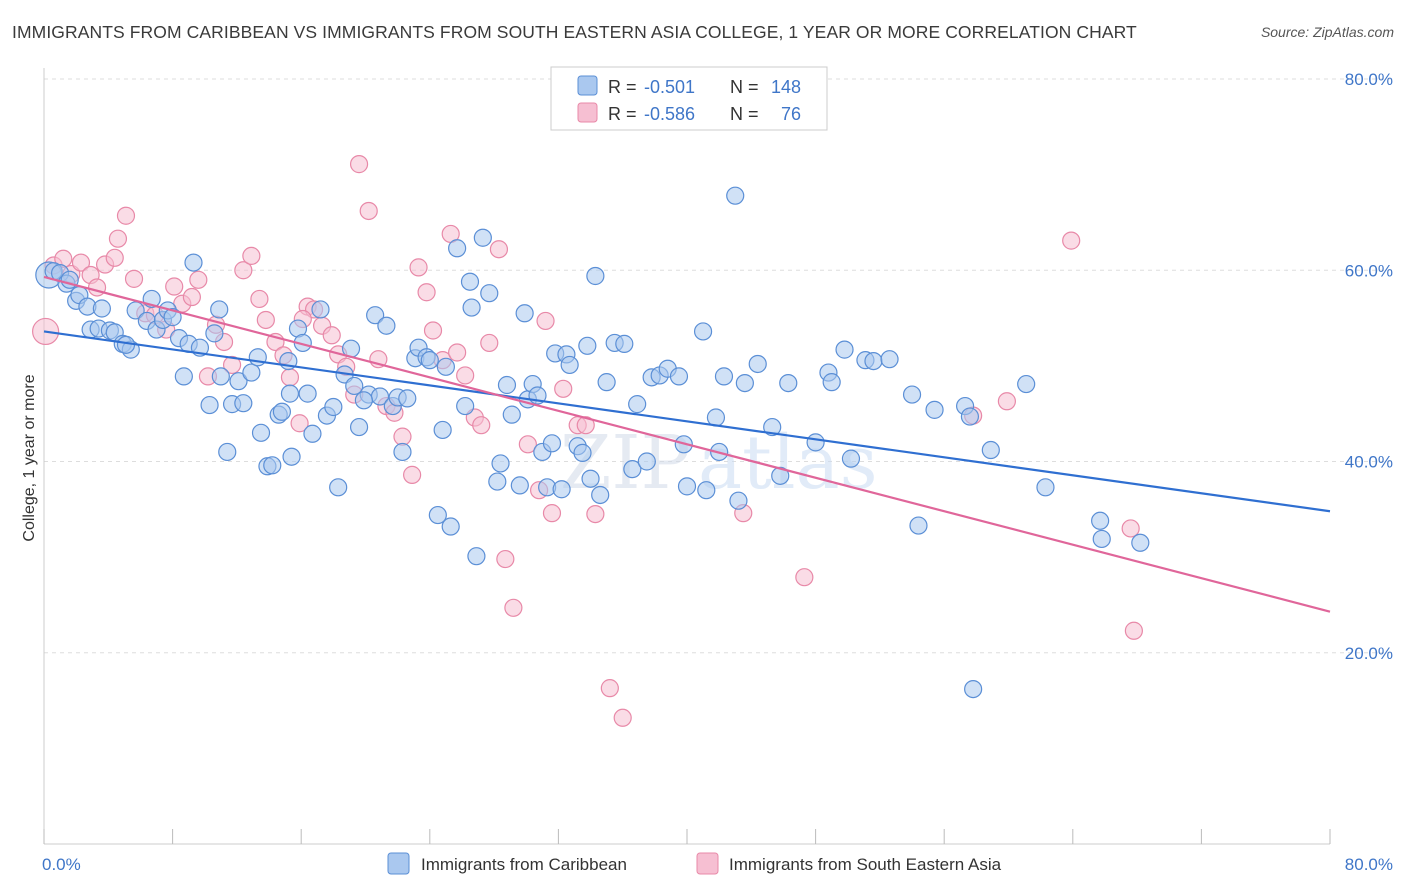  Describe the element at coordinates (1369, 462) in the screenshot. I see `y-tick-label-40: 40.0%` at that location.